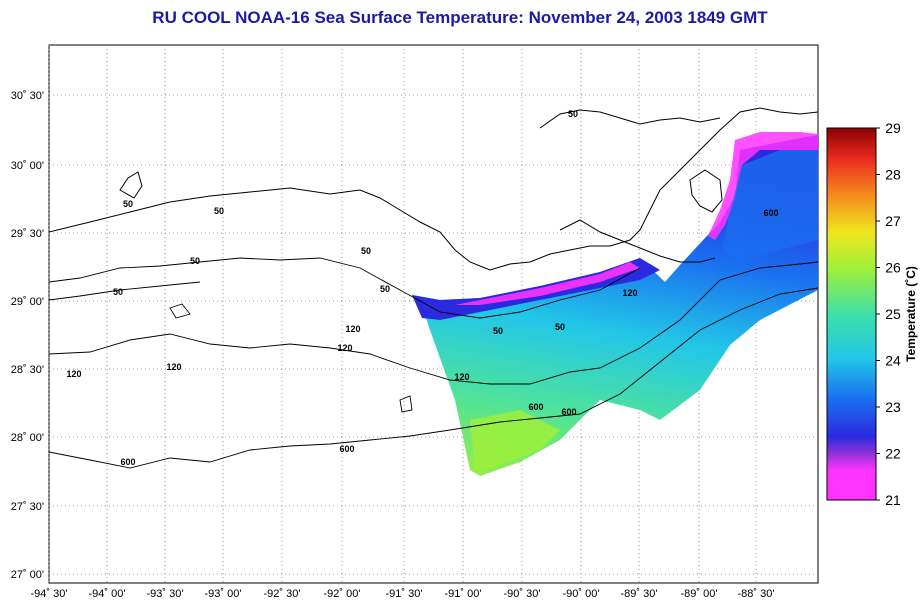  What do you see at coordinates (893, 221) in the screenshot?
I see `colorbar-tick-label: 27` at bounding box center [893, 221].